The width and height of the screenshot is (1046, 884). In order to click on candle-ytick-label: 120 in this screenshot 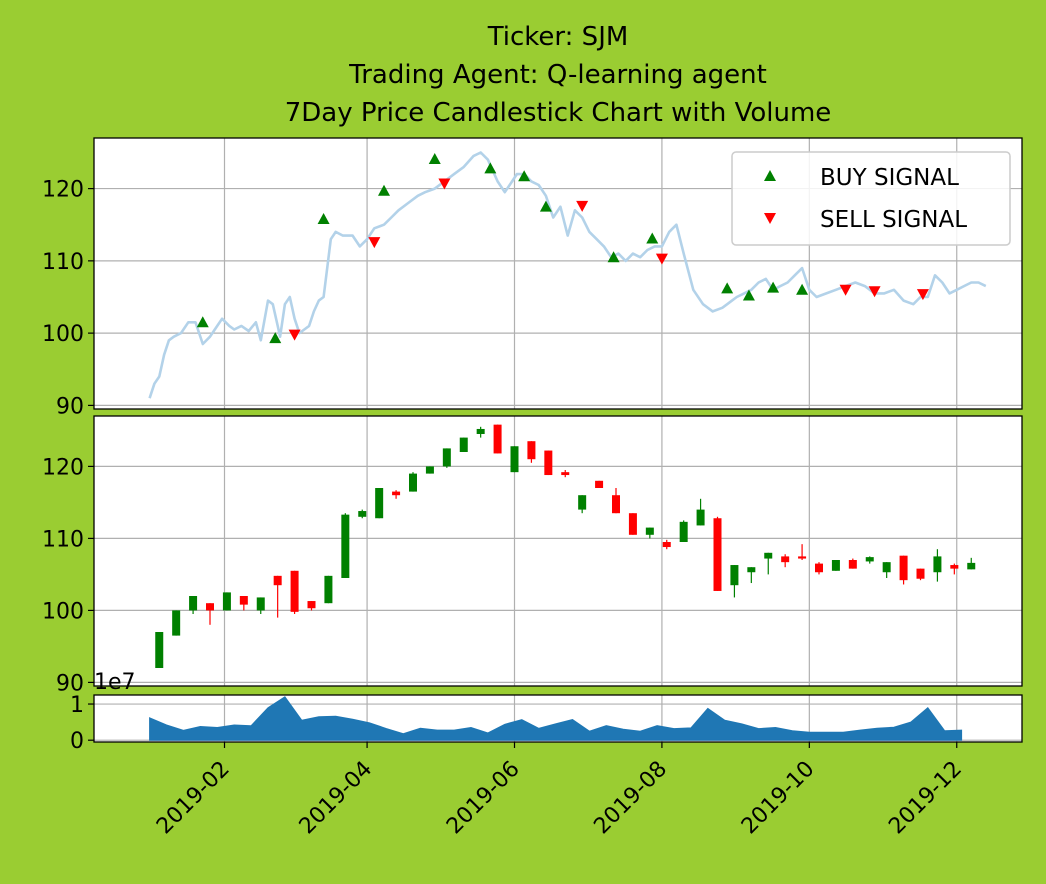, I will do `click(63, 467)`.